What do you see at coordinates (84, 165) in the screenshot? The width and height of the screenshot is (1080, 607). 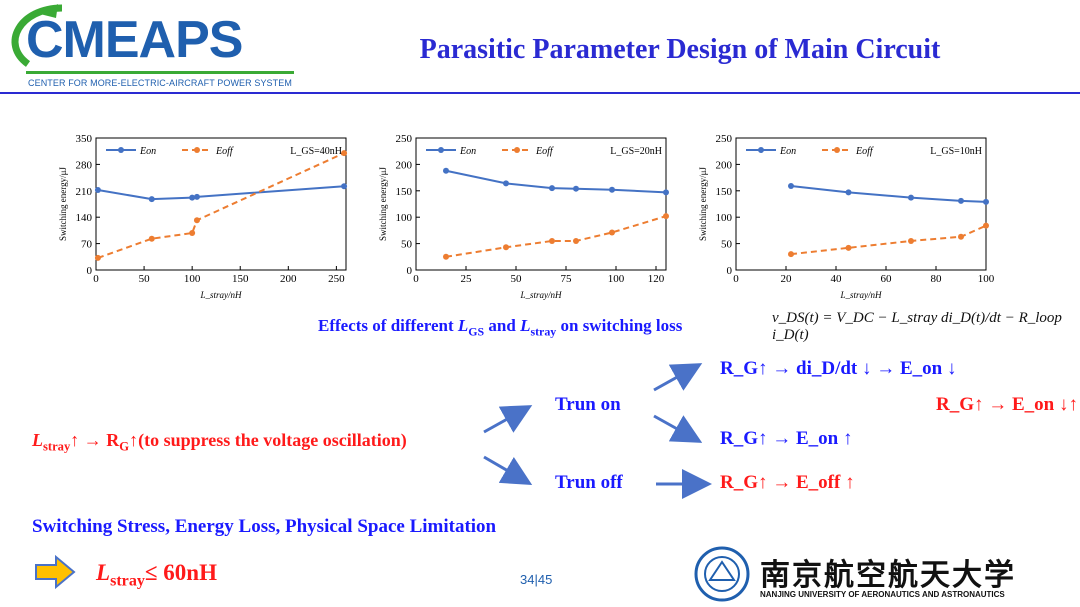 I see `y-tick-label: 280` at bounding box center [84, 165].